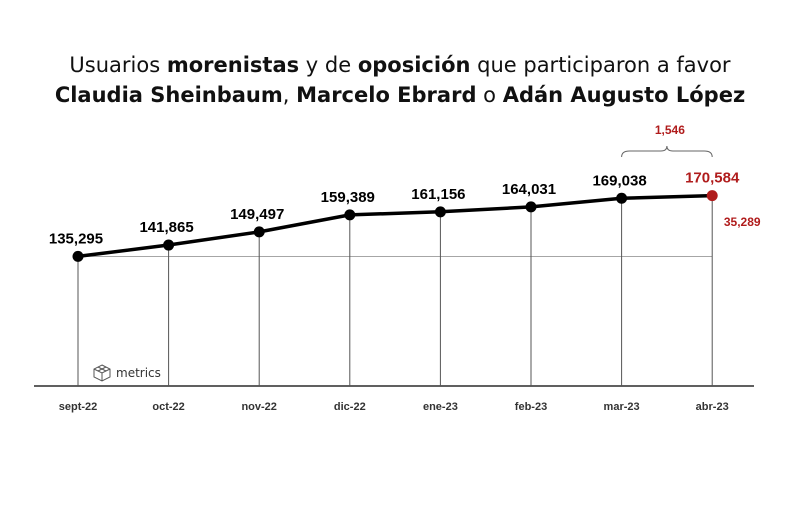 The image size is (800, 505). Describe the element at coordinates (742, 222) in the screenshot. I see `total-diff-label: 35,289` at that location.